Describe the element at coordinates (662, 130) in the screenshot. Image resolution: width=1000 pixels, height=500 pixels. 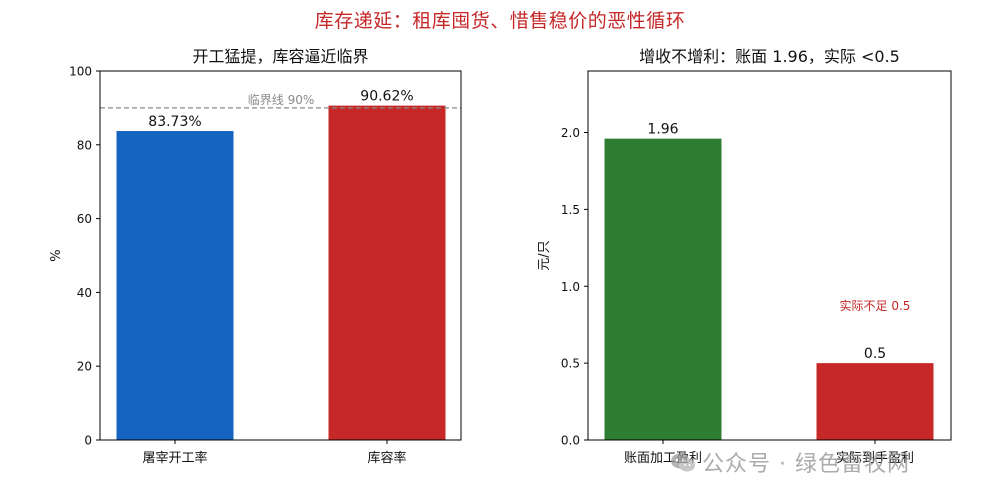
I see `chart2-value-label-1: 1.96` at that location.